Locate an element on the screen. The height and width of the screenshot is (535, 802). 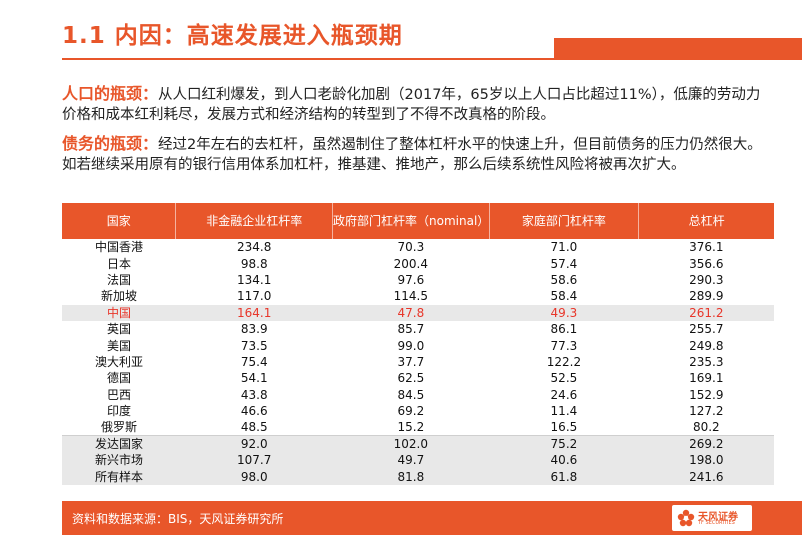
tf-securities-logo: 天风证券 TF SECURITIES is located at coordinates (712, 518).